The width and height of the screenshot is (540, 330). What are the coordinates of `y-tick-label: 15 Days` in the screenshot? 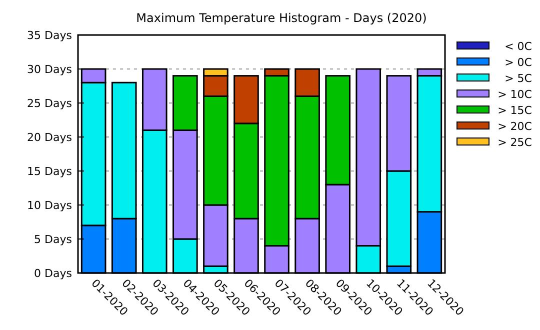 It's located at (49, 171).